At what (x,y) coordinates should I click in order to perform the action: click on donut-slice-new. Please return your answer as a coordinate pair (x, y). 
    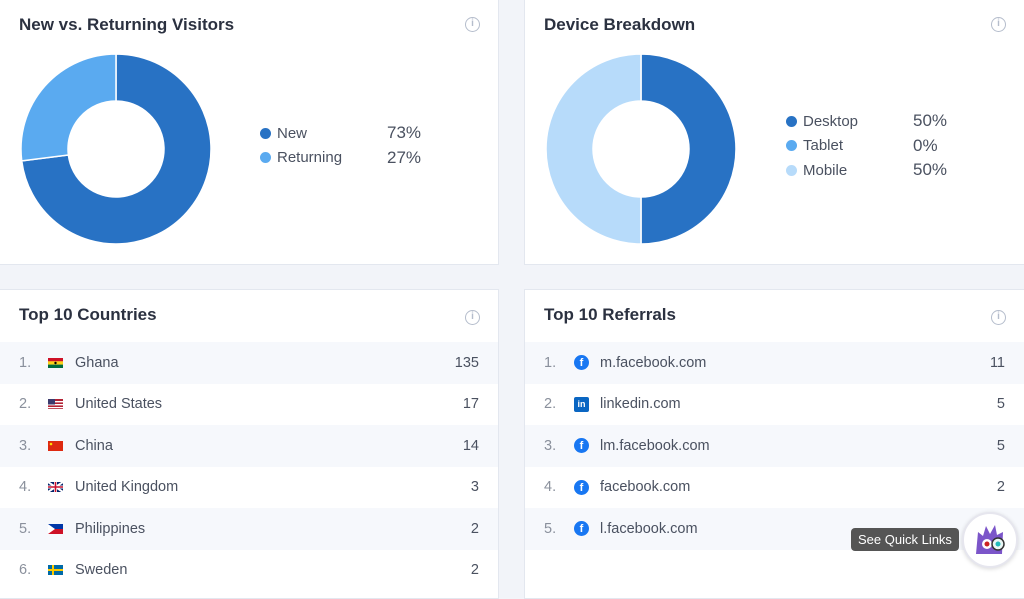
    Looking at the image, I should click on (116, 149).